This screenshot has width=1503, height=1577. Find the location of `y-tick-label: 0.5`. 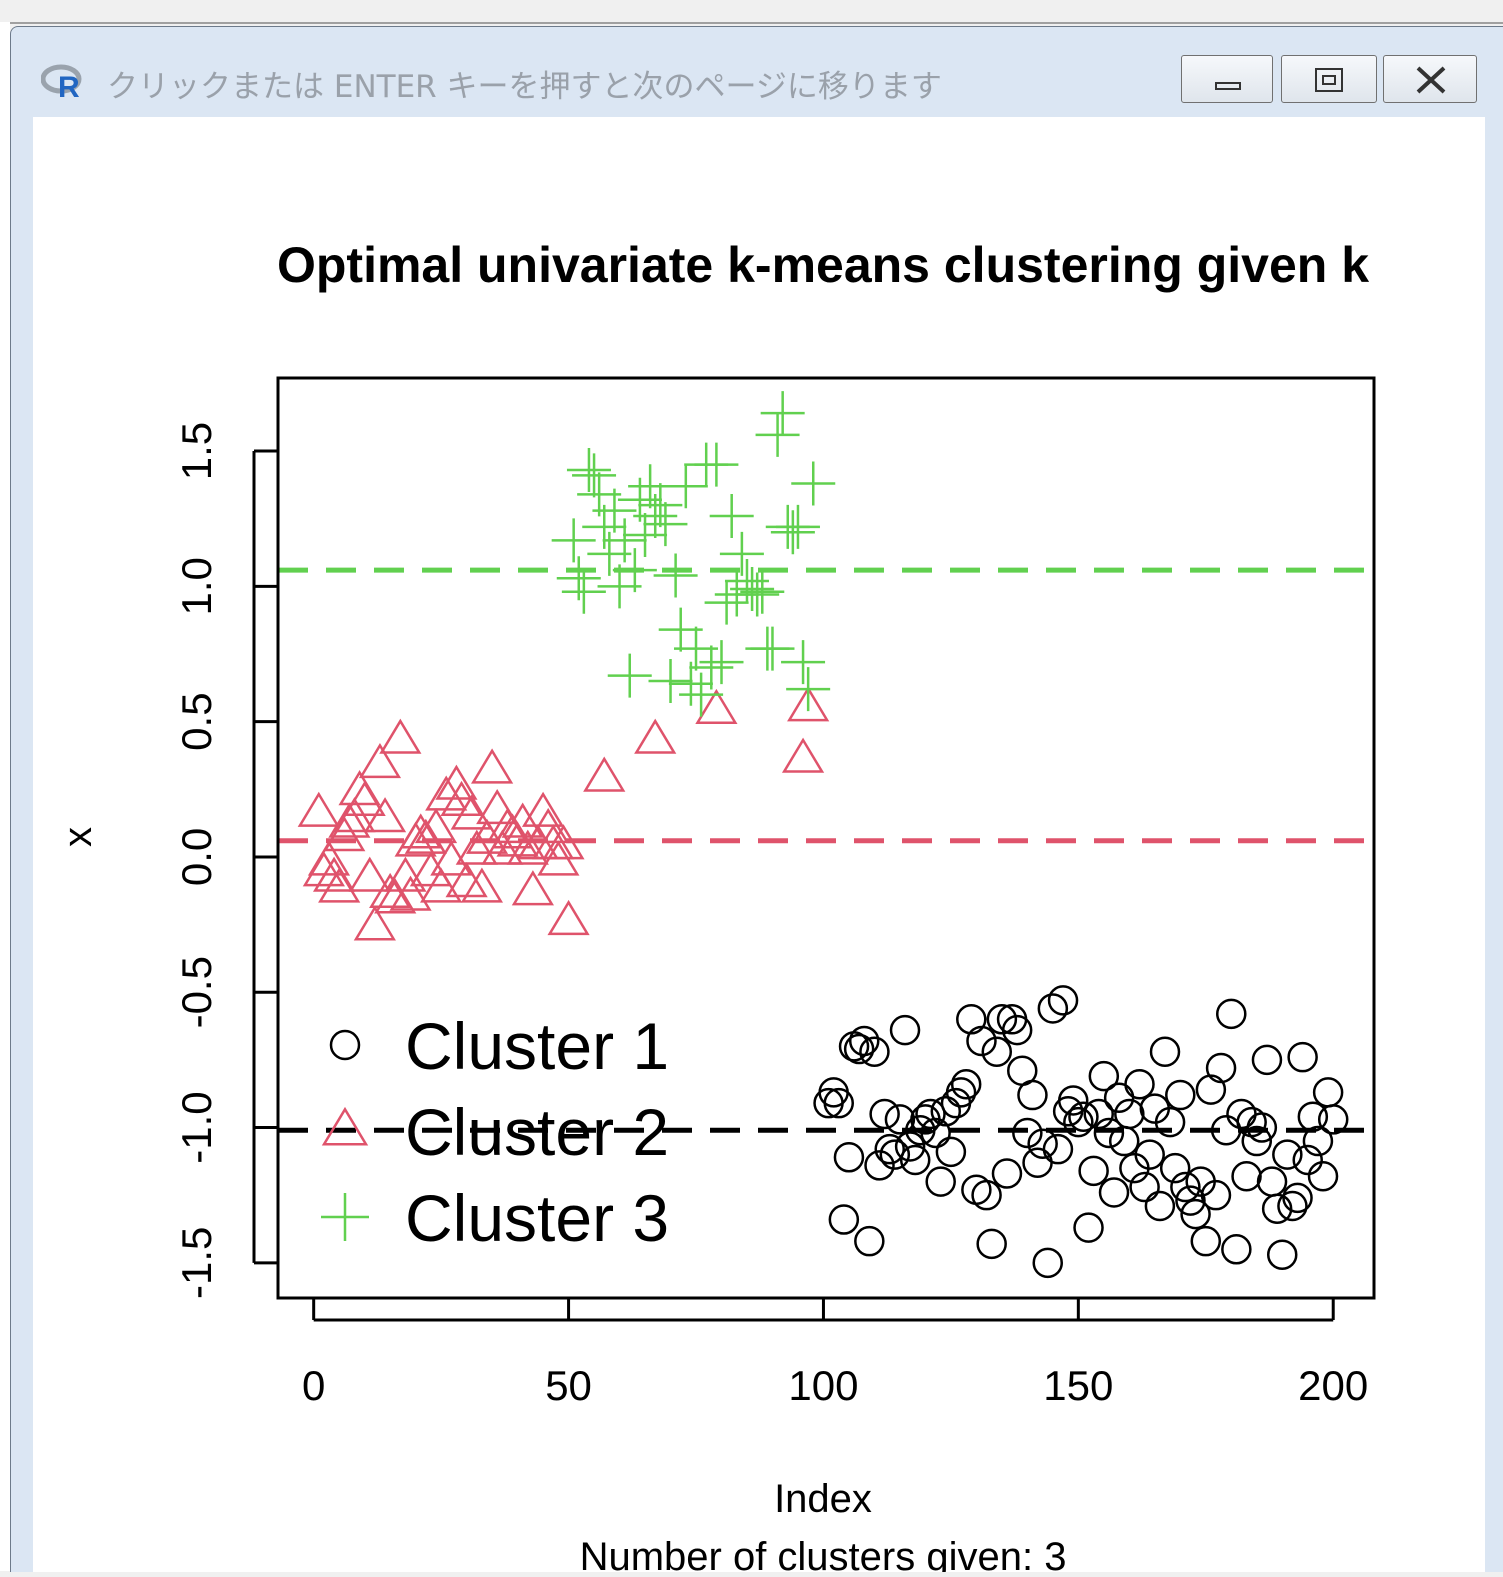

y-tick-label: 0.5 is located at coordinates (196, 721).